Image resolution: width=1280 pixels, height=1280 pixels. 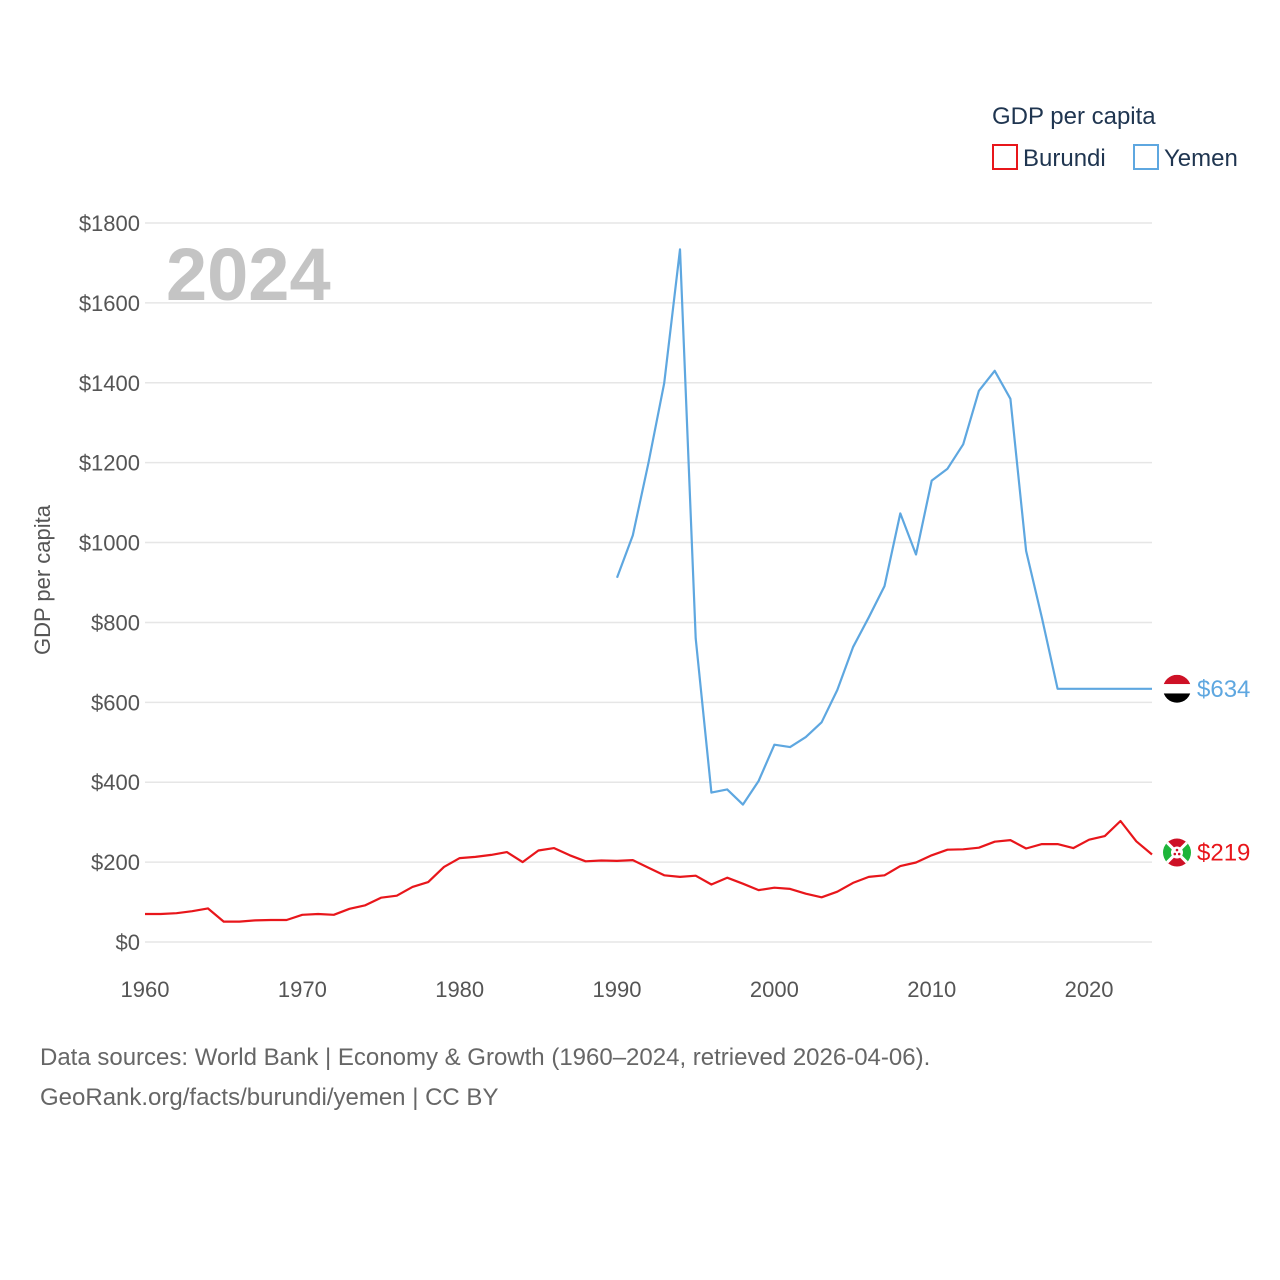 What do you see at coordinates (1074, 116) in the screenshot?
I see `legend-title: GDP per capita` at bounding box center [1074, 116].